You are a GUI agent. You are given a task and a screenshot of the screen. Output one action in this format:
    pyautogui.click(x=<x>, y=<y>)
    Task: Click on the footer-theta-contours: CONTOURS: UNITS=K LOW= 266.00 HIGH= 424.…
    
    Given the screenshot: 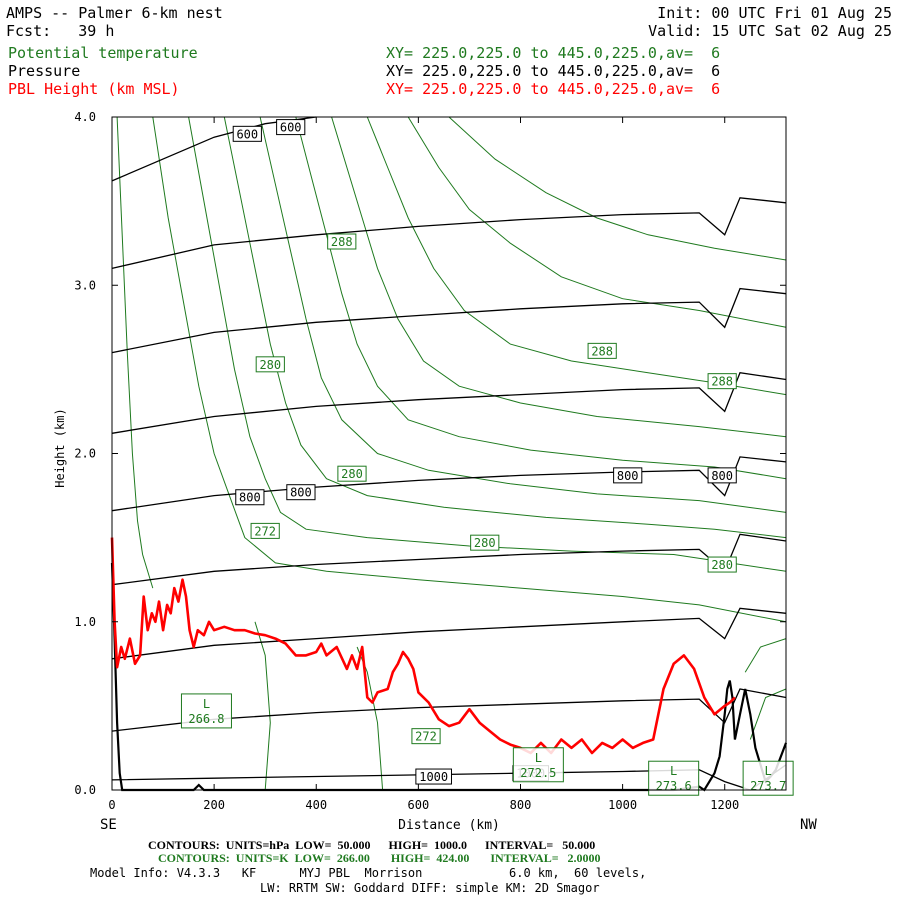 What is the action you would take?
    pyautogui.click(x=379, y=858)
    